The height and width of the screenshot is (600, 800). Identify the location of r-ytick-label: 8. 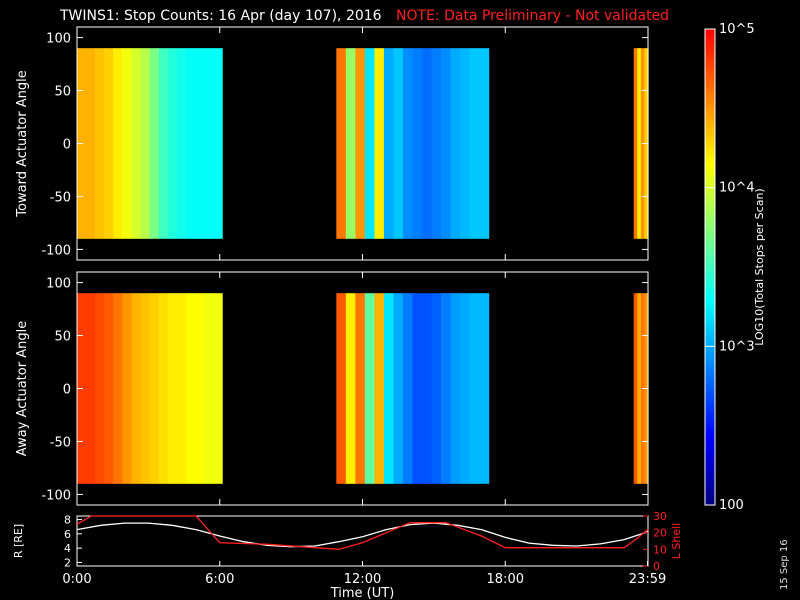
(67, 520).